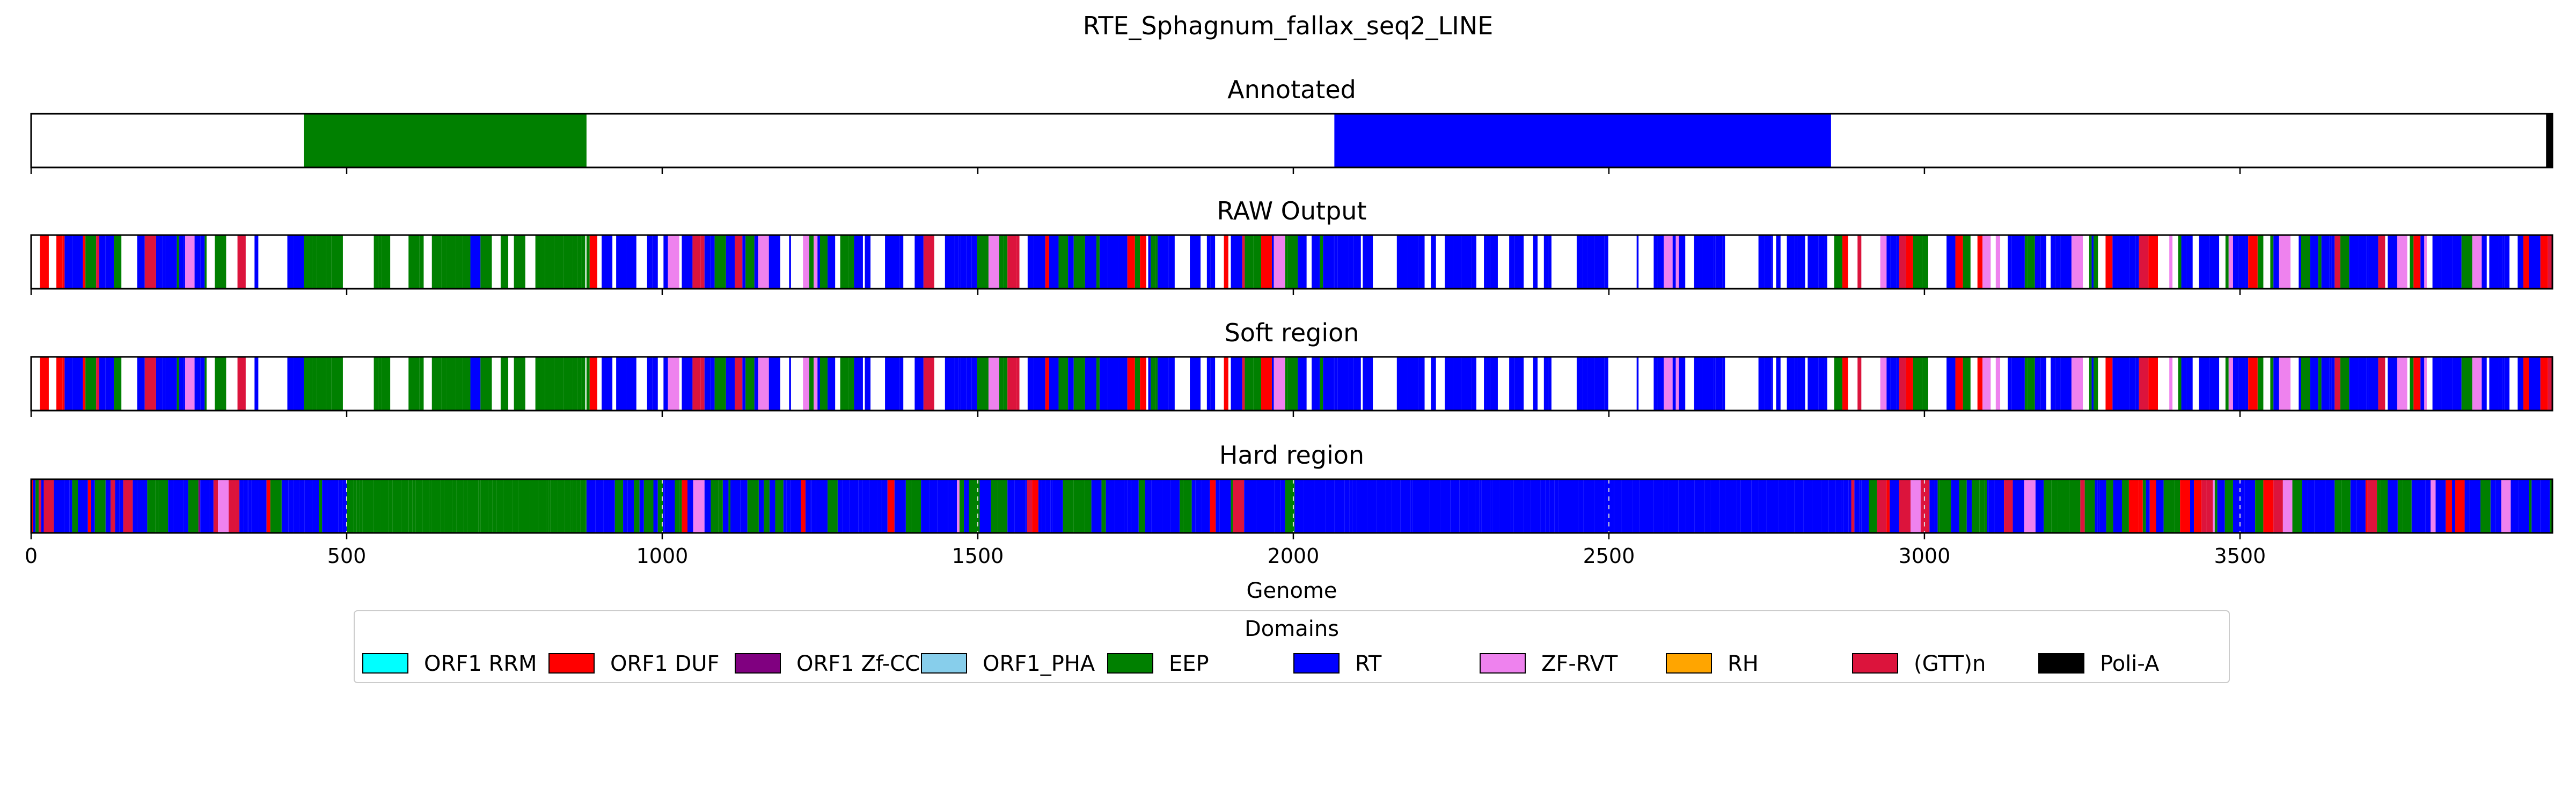 Image resolution: width=2576 pixels, height=805 pixels. Describe the element at coordinates (1292, 629) in the screenshot. I see `legend-title: Domains` at that location.